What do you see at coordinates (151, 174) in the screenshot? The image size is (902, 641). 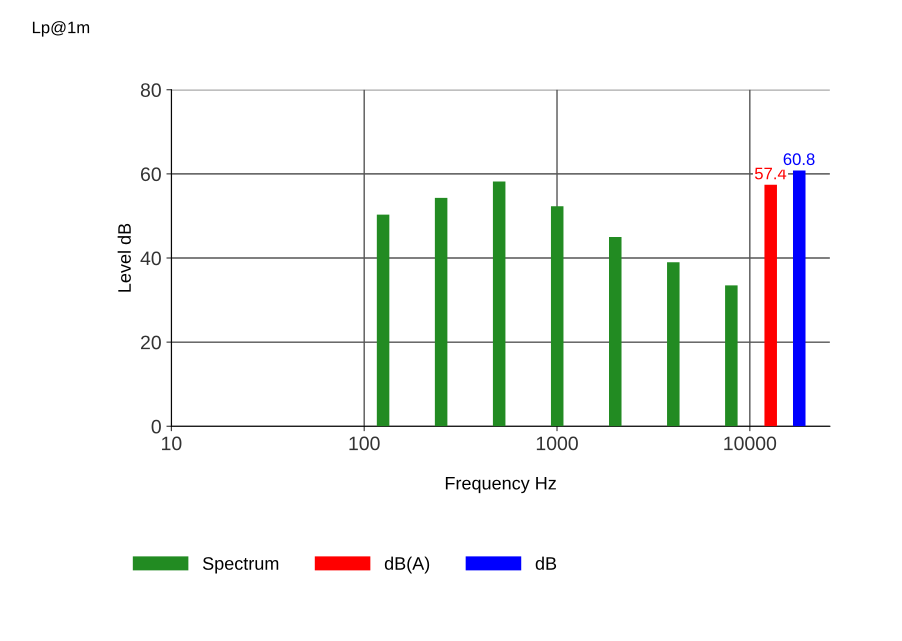 I see `y-tick-label: 60` at bounding box center [151, 174].